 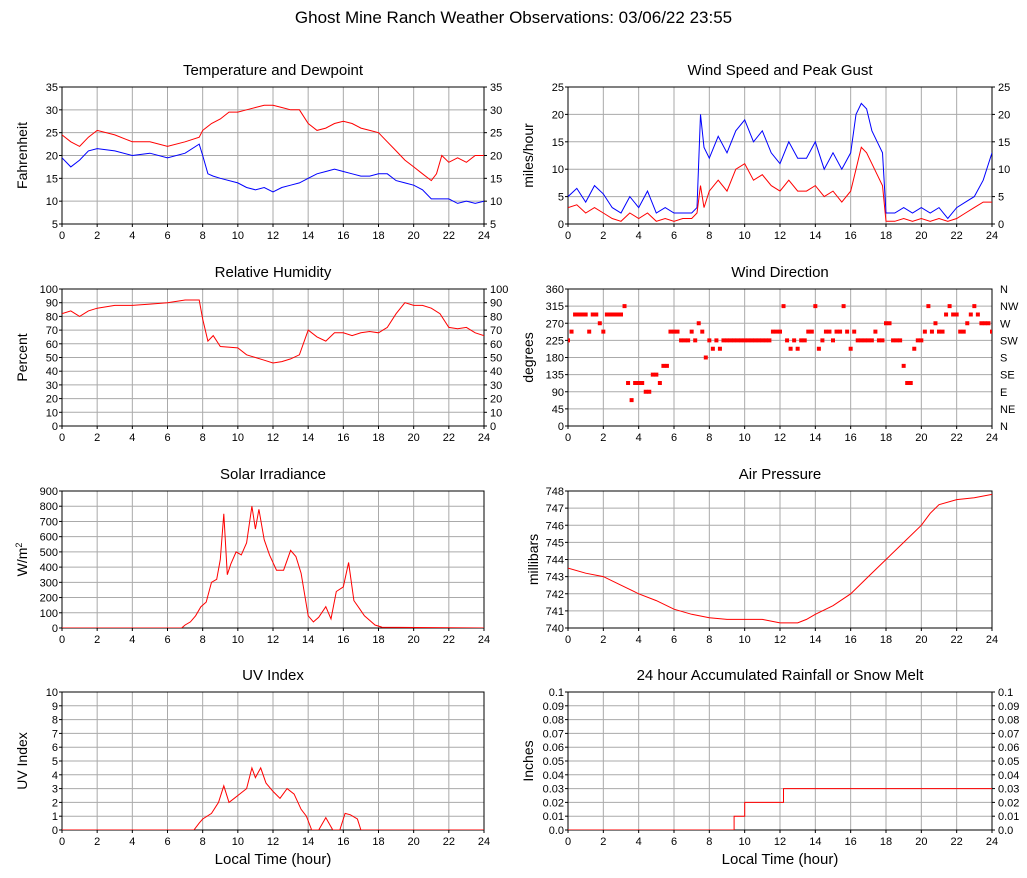 I want to click on y-tick-label-right: 35, so click(x=496, y=88).